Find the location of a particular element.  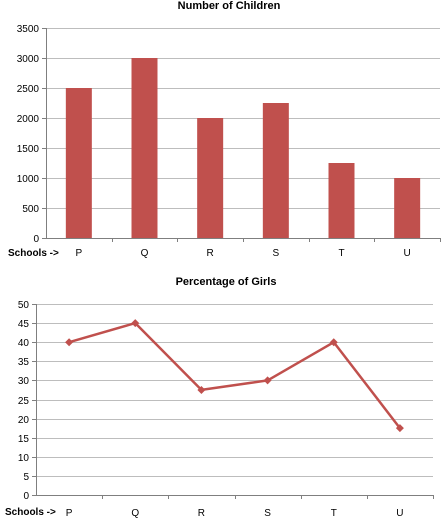

line-y-tick-label: 50 is located at coordinates (24, 305).